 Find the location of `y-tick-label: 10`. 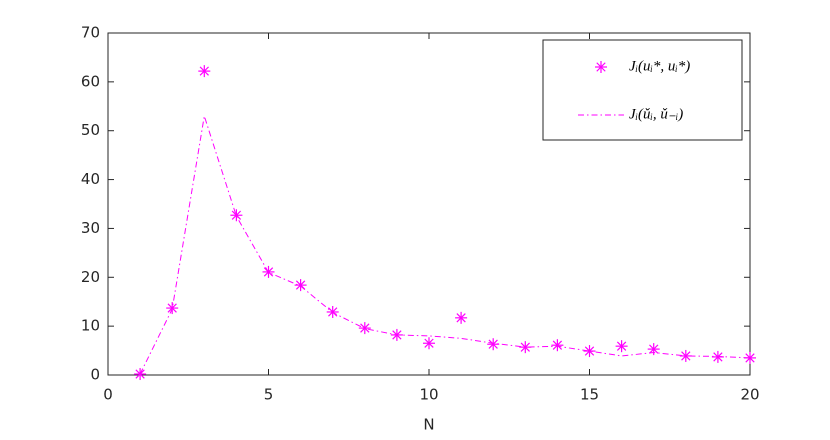

y-tick-label: 10 is located at coordinates (90, 326).